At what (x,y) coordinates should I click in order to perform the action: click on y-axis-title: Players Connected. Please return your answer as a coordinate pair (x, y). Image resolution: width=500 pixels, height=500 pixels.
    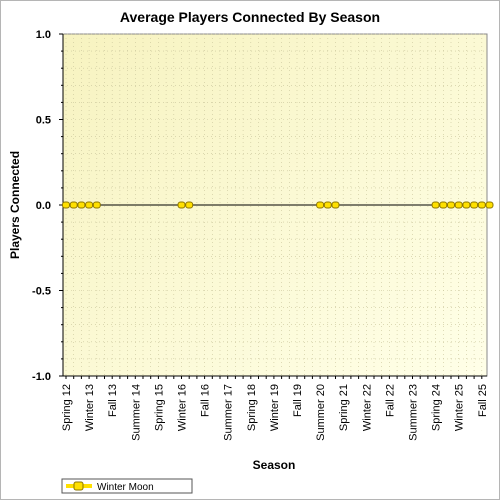
    Looking at the image, I should click on (15, 205).